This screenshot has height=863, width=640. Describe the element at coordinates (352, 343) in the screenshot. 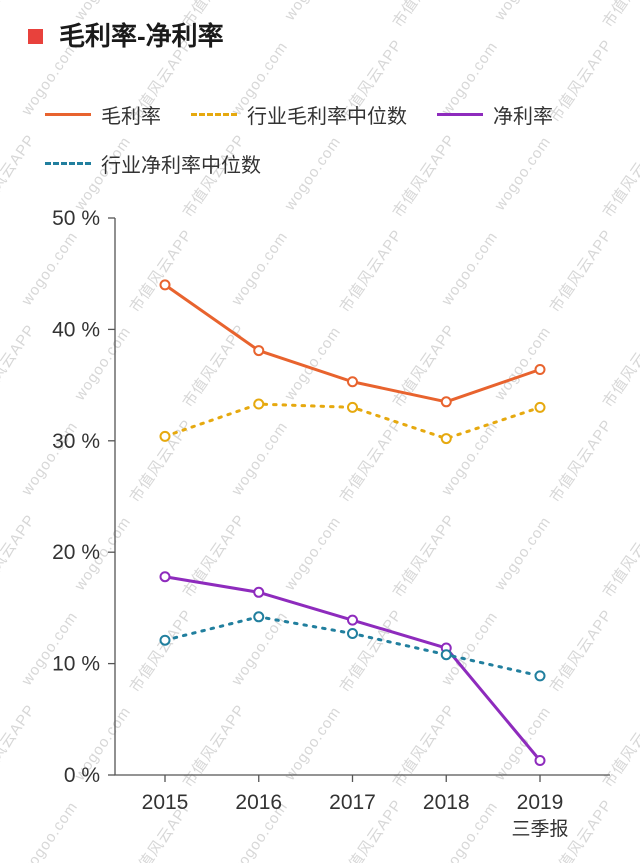

I see `series-毛利率` at that location.